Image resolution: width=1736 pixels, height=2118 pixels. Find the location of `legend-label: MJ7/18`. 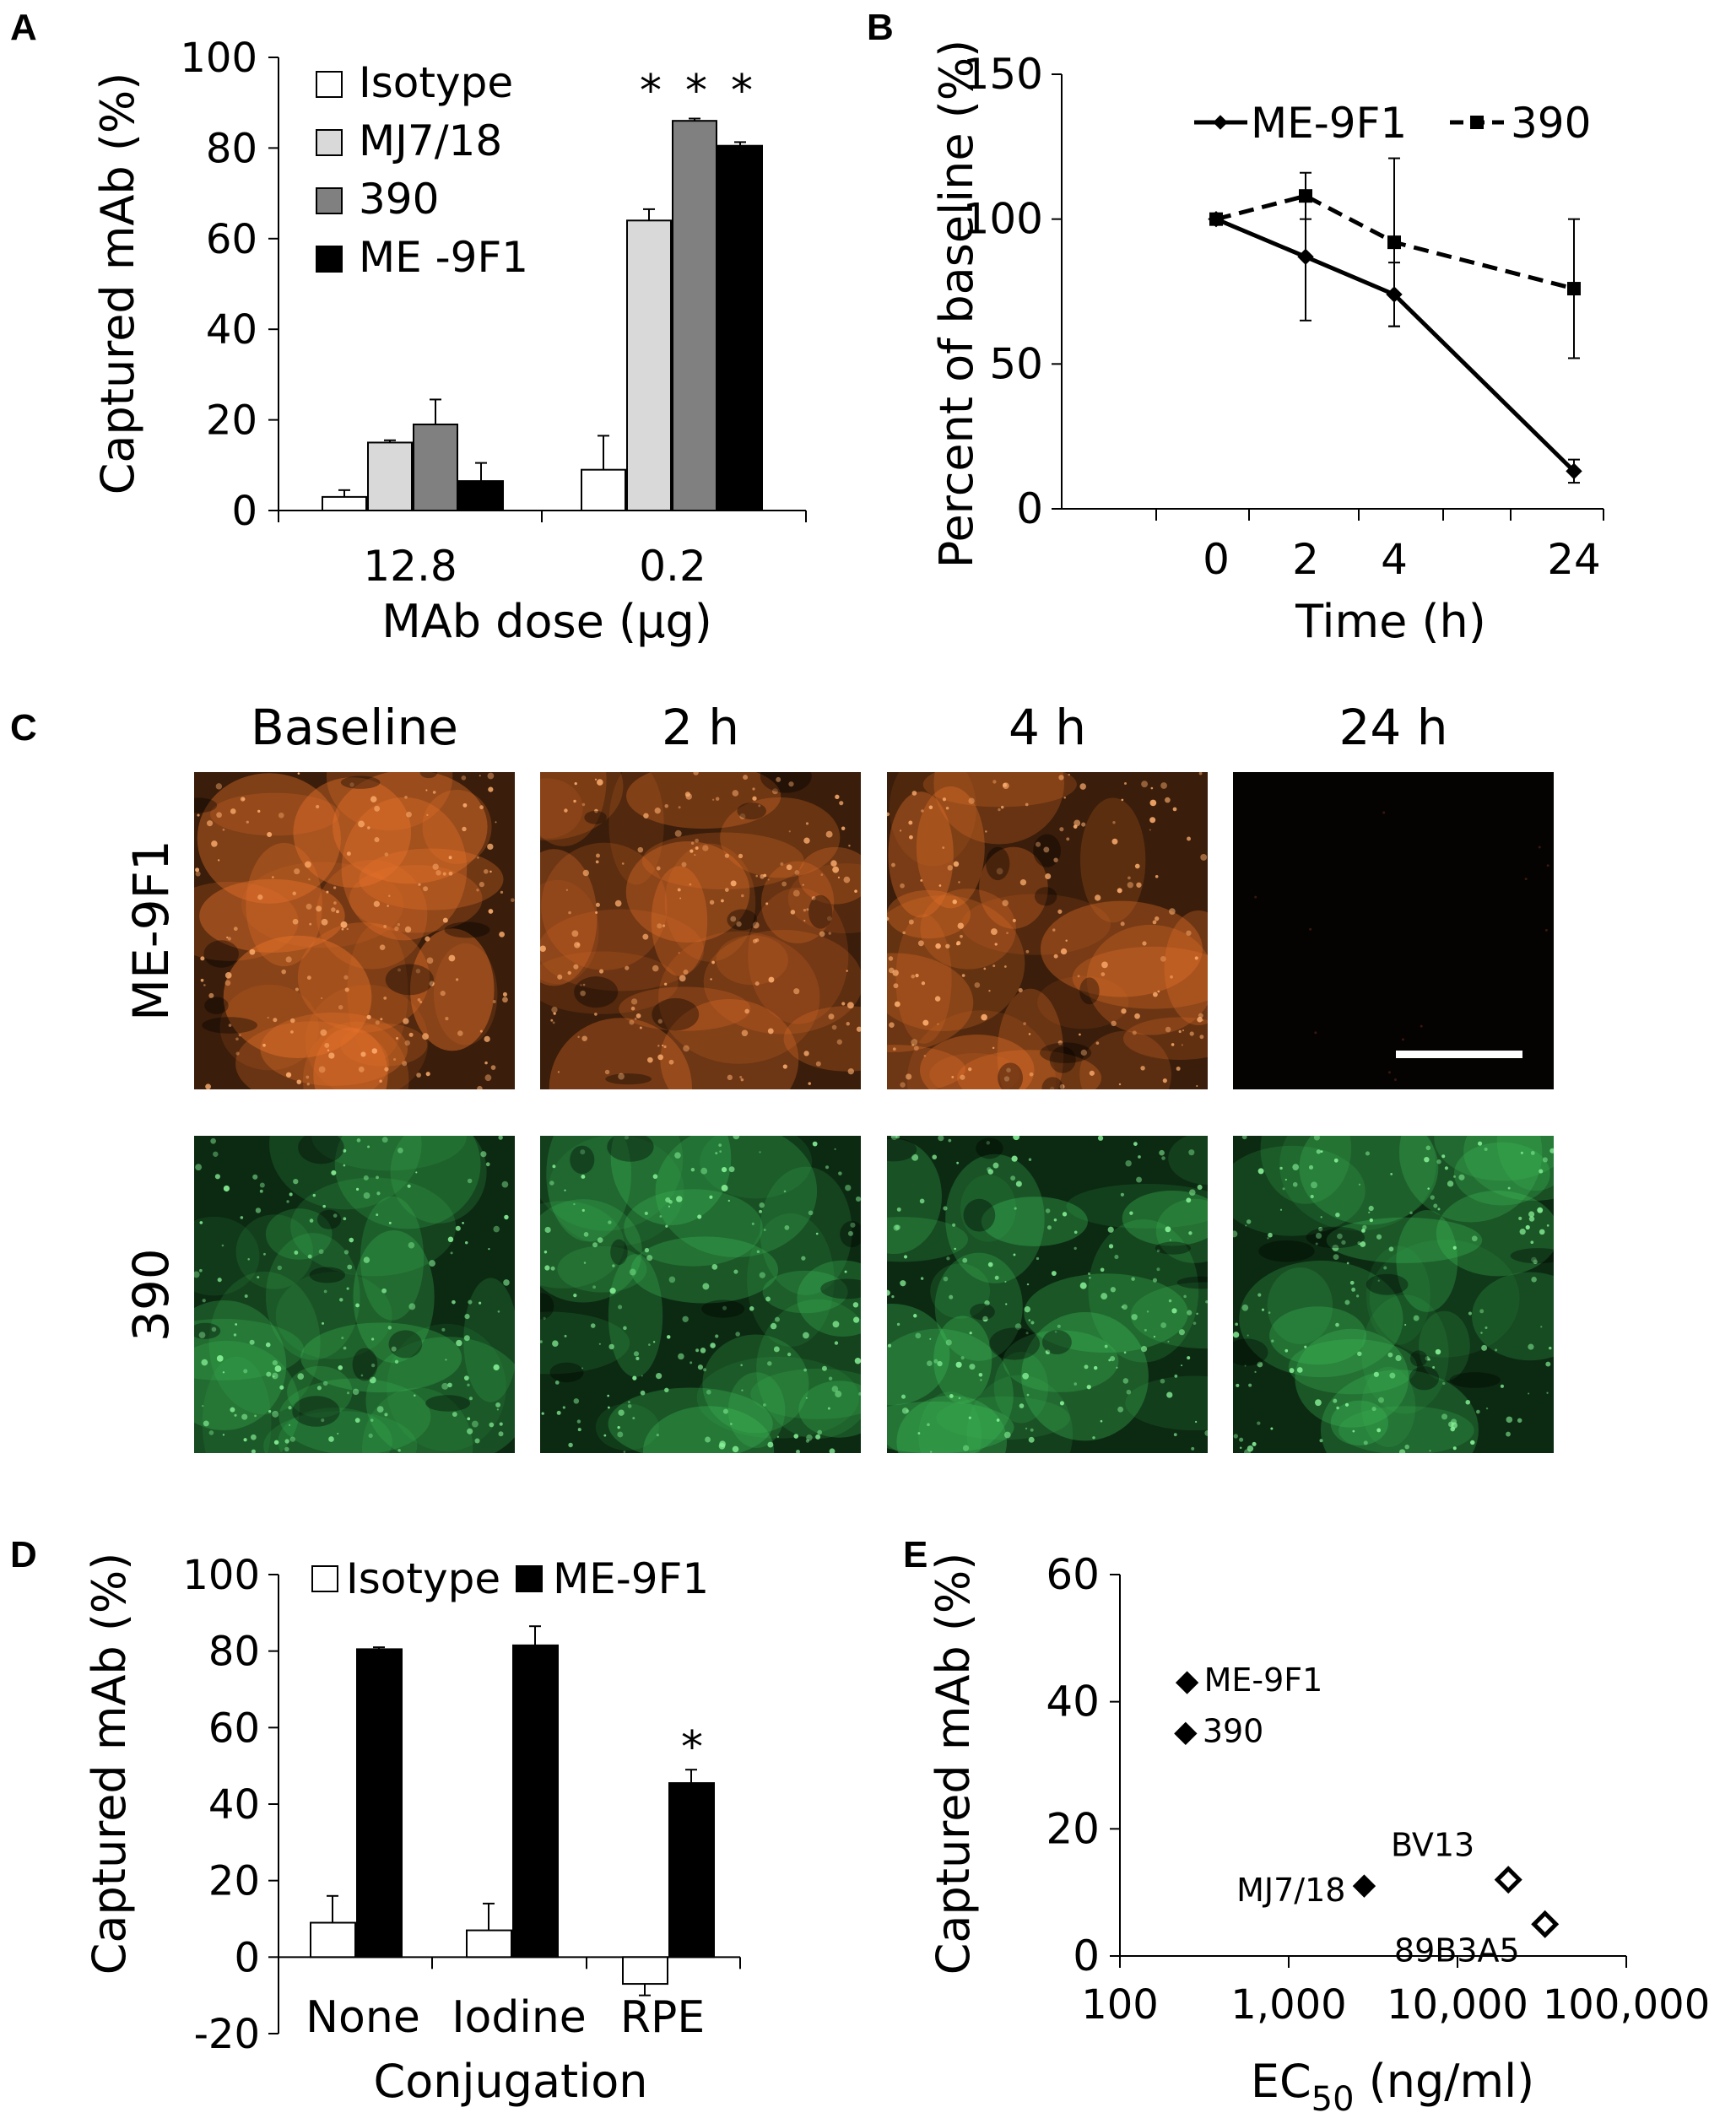

legend-label: MJ7/18 is located at coordinates (430, 140).